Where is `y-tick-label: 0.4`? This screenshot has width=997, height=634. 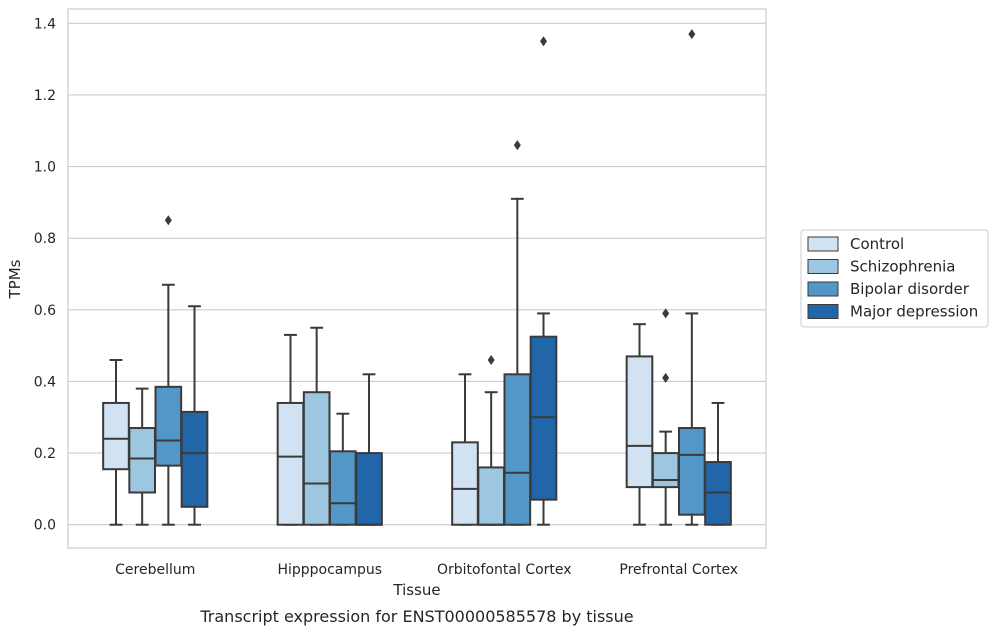 y-tick-label: 0.4 is located at coordinates (45, 382).